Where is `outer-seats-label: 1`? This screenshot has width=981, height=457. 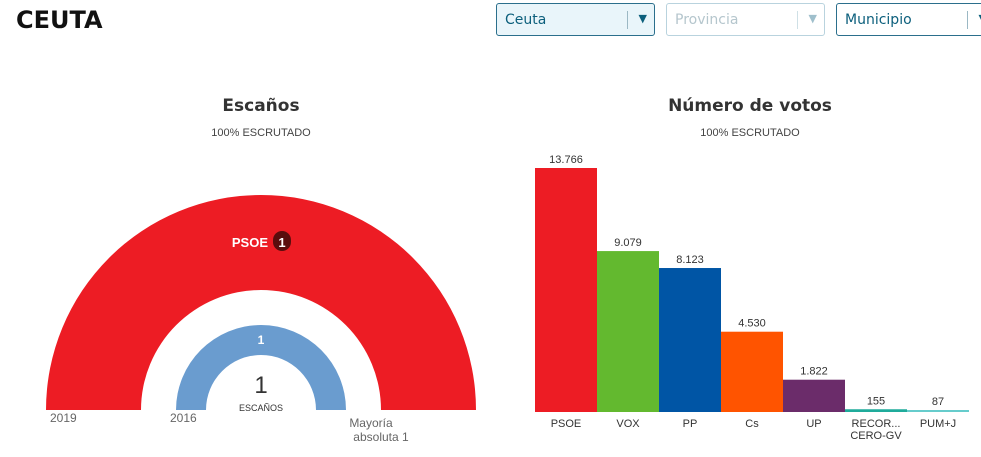 outer-seats-label: 1 is located at coordinates (281, 242).